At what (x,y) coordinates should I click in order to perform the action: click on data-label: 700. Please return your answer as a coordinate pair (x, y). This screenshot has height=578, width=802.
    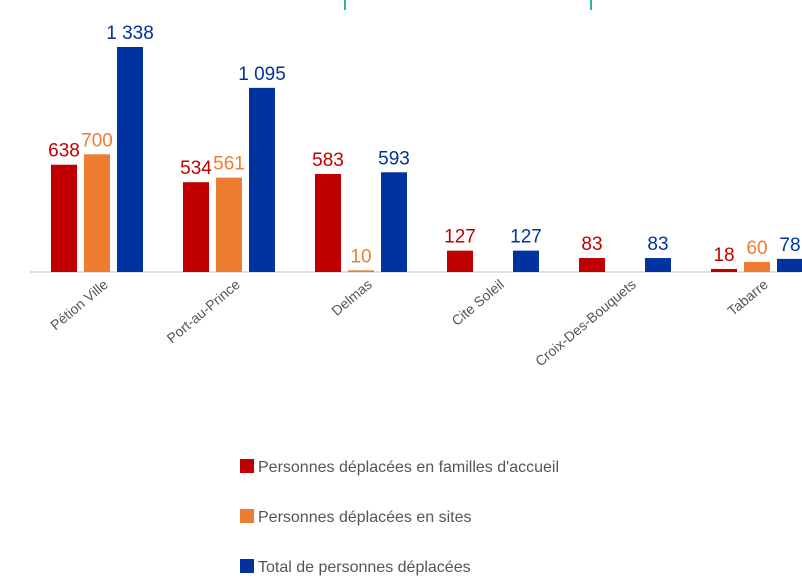
    Looking at the image, I should click on (97, 140).